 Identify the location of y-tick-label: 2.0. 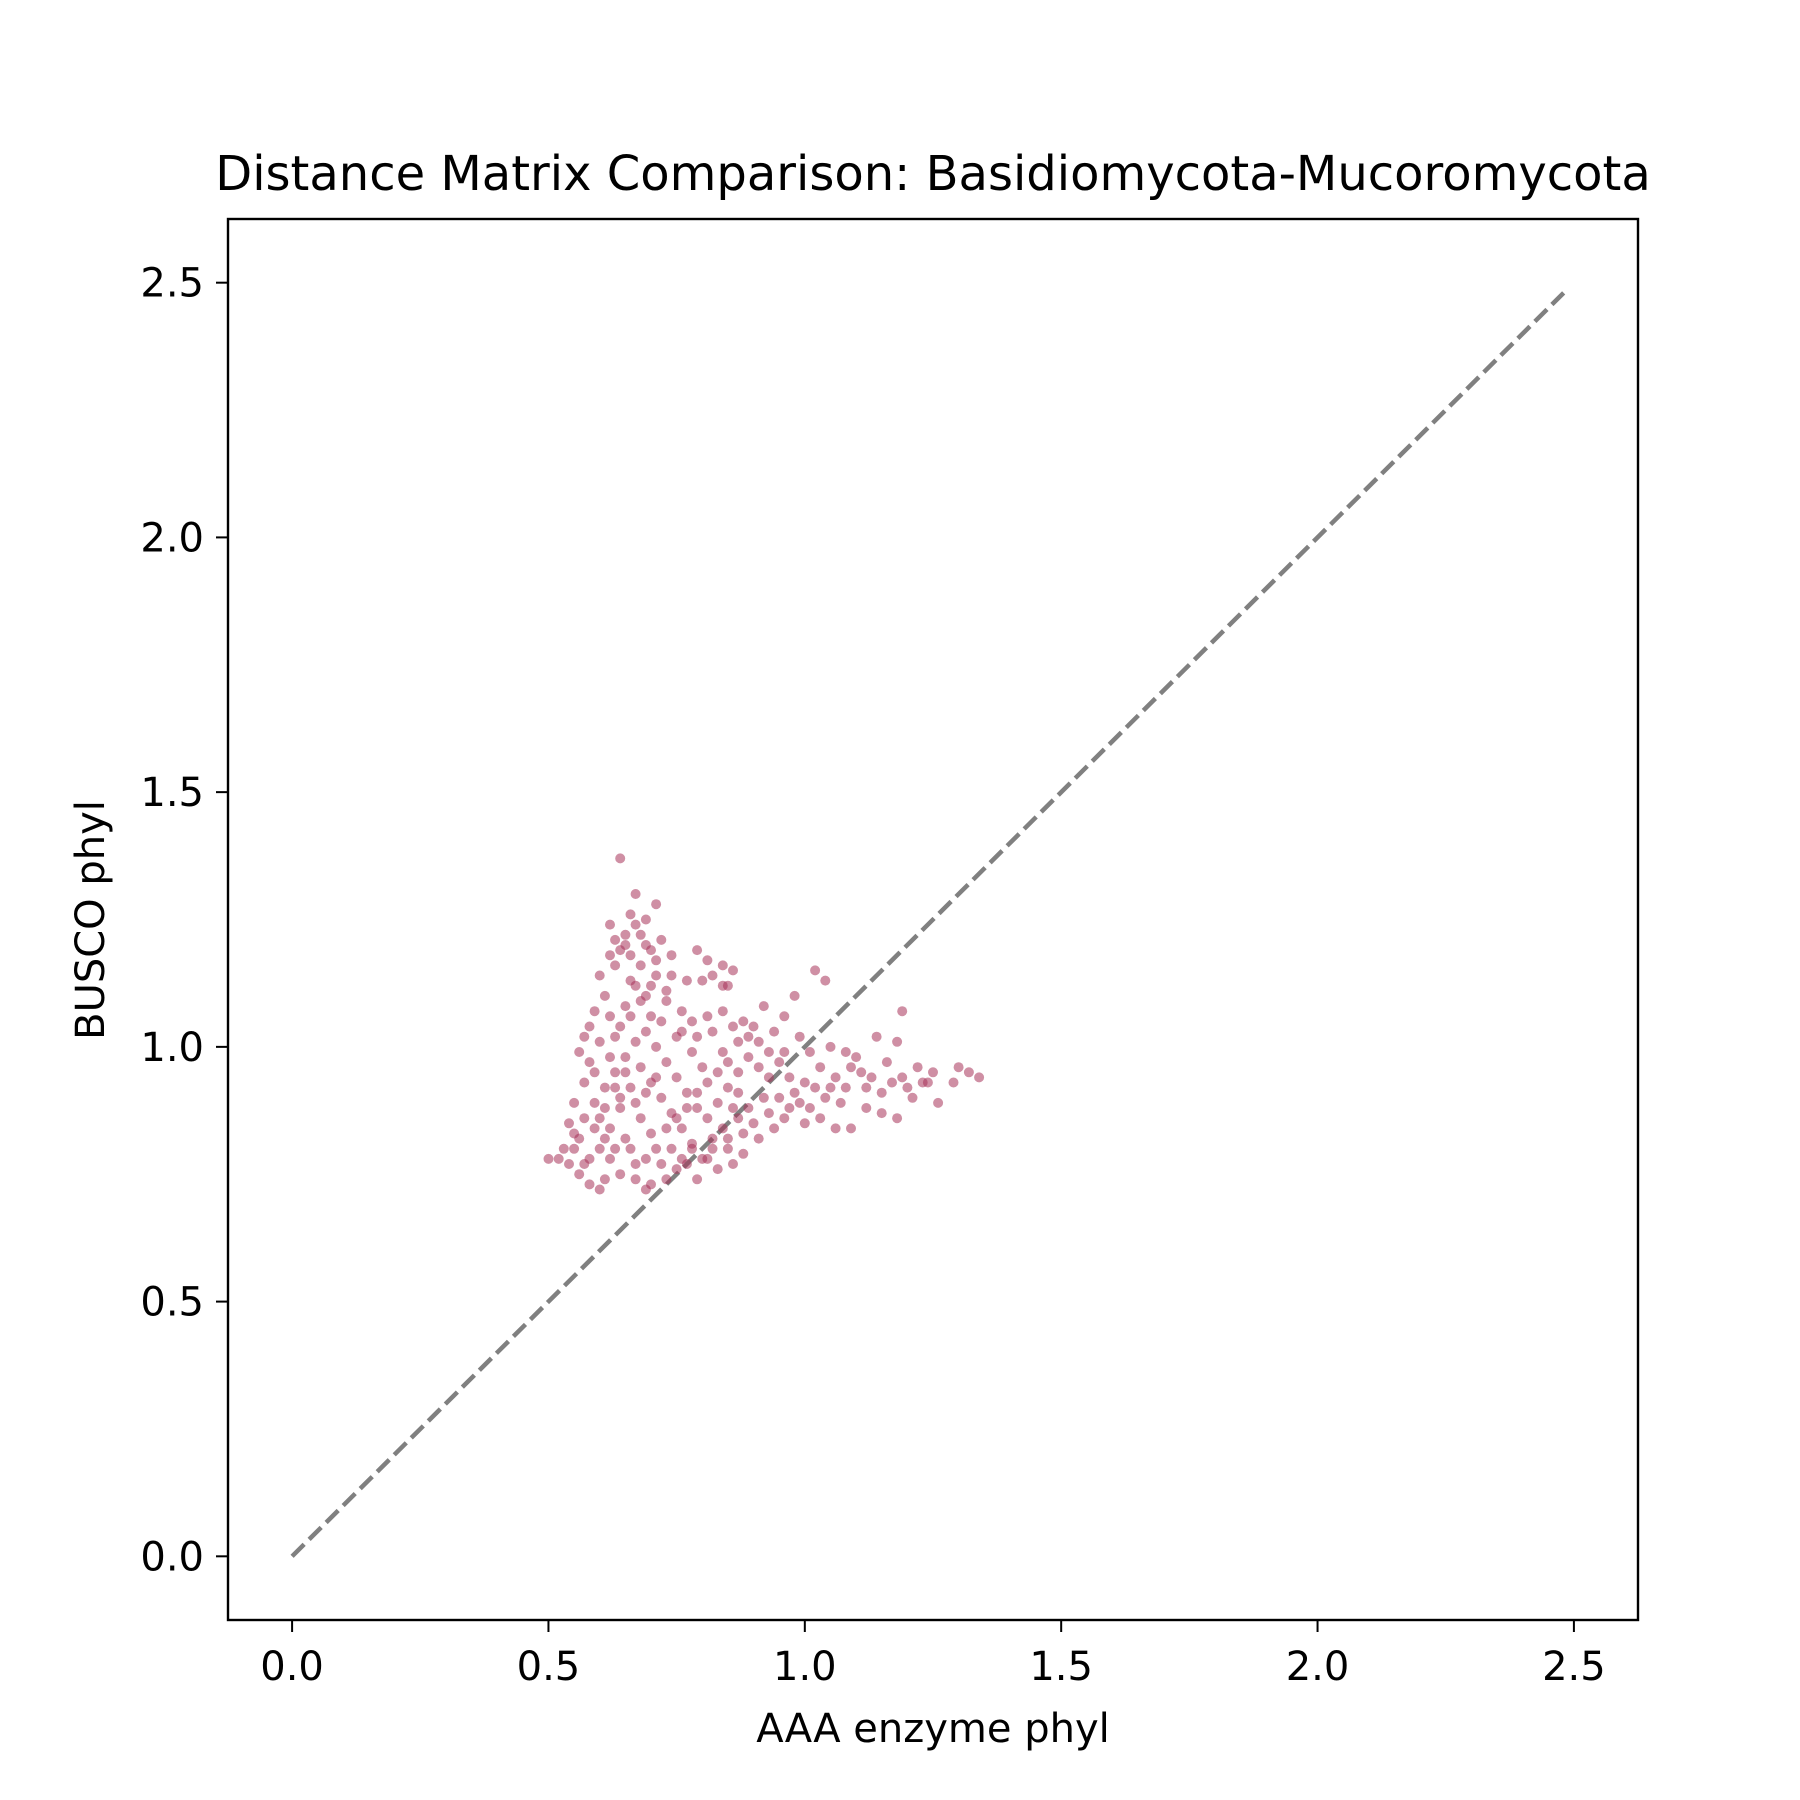
(172, 538).